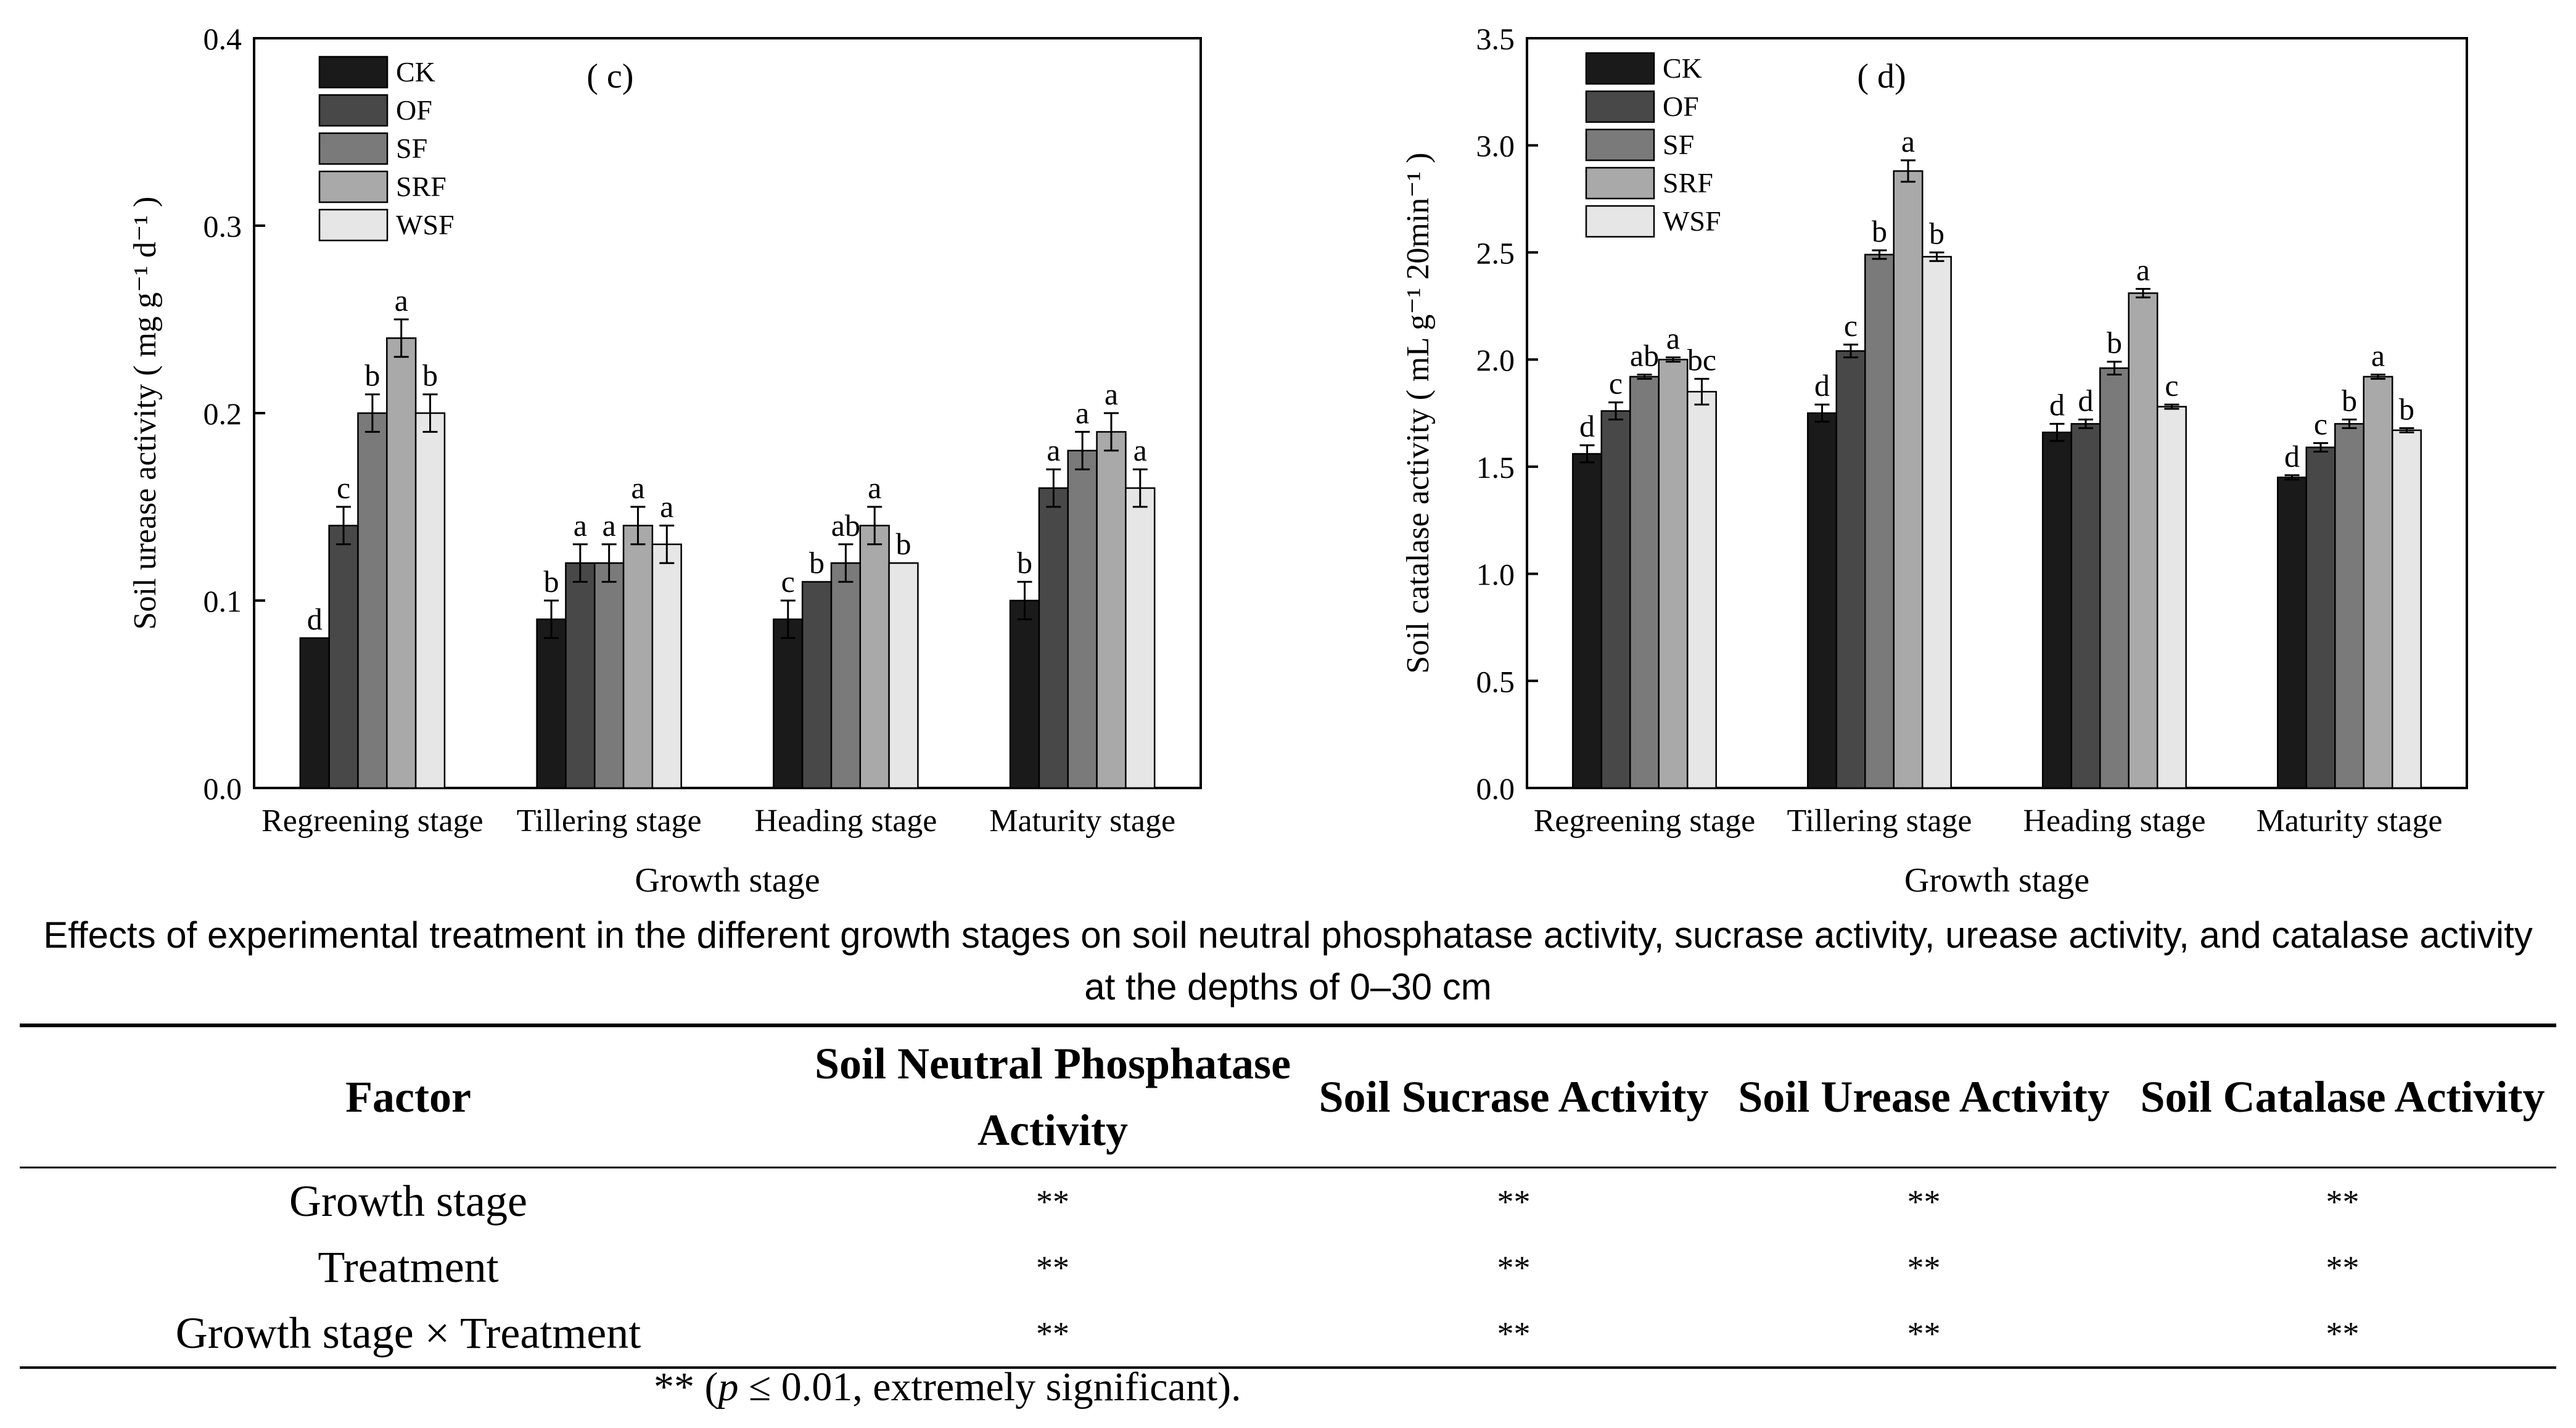 This screenshot has width=2576, height=1428. Describe the element at coordinates (686, 1387) in the screenshot. I see `note-prefix: ** (` at that location.